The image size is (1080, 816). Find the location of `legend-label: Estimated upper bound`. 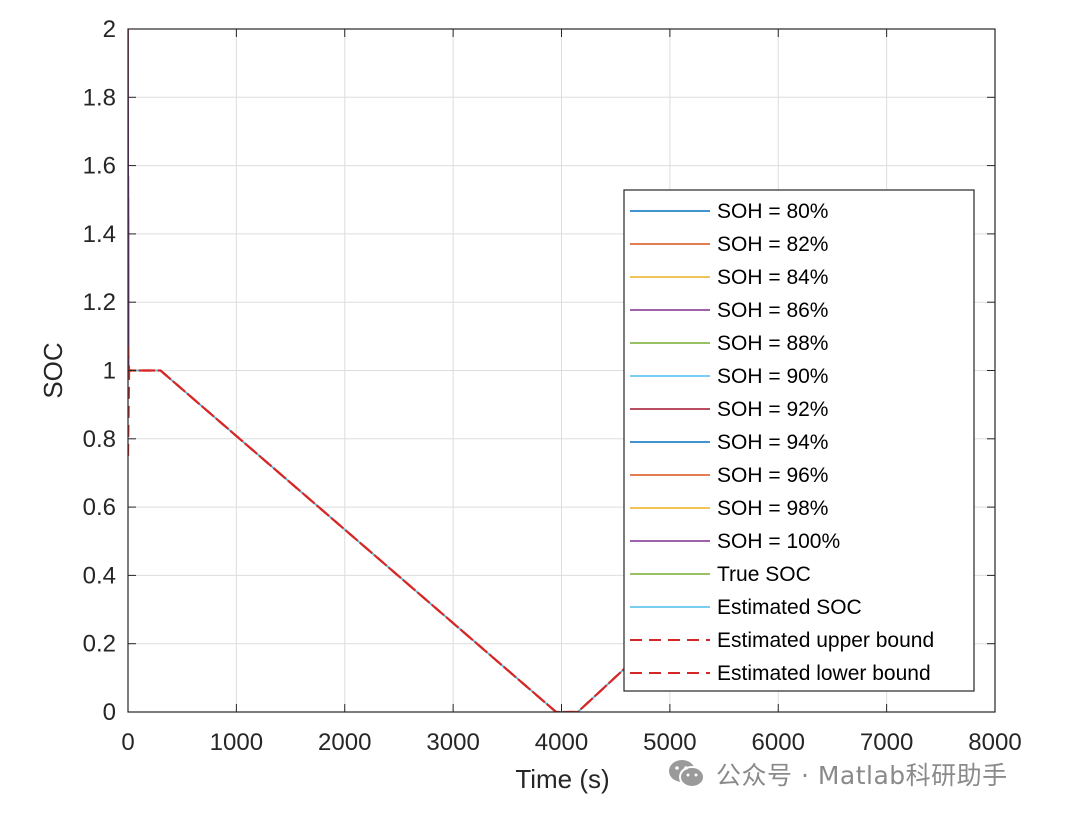

legend-label: Estimated upper bound is located at coordinates (825, 640).